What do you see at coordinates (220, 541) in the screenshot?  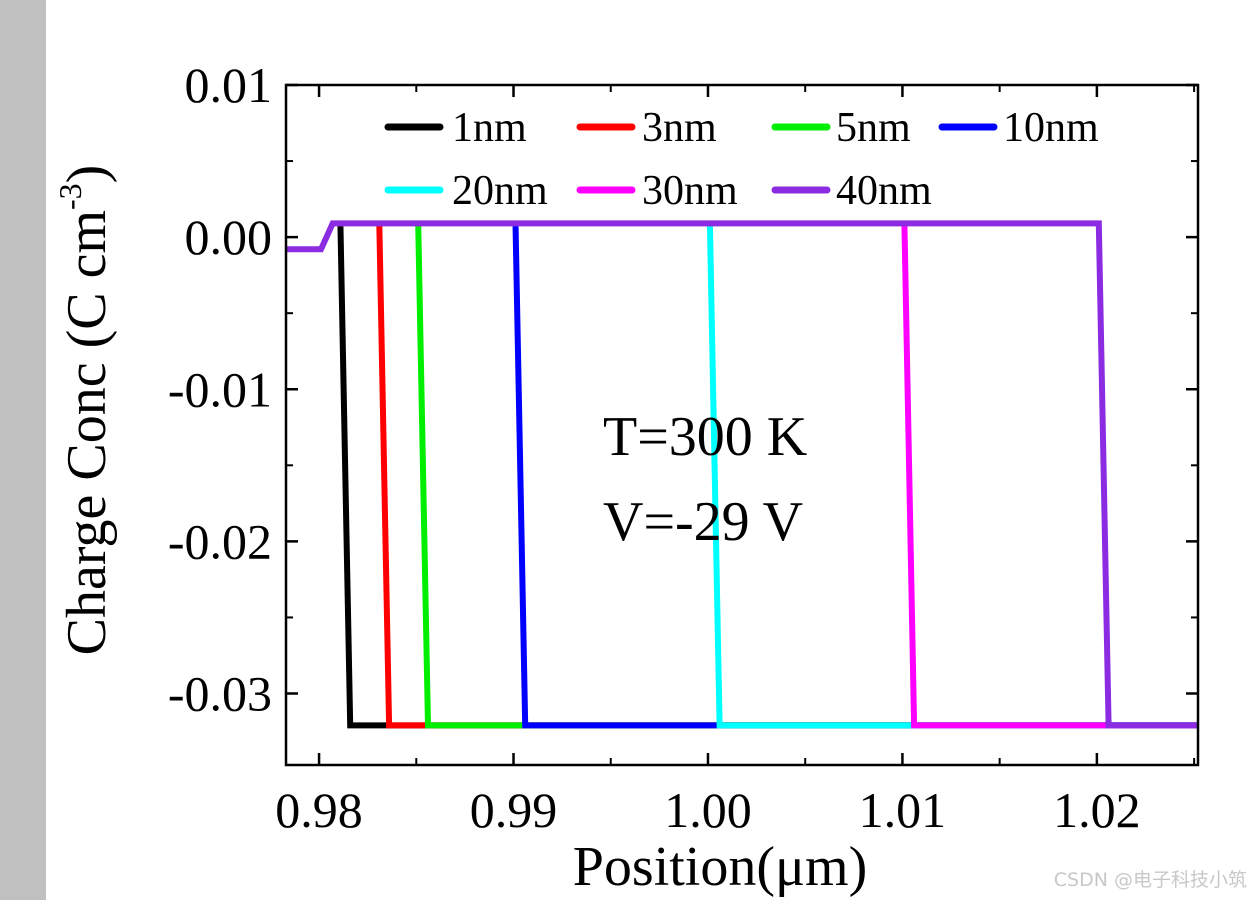 I see `y-tick-label: -0.02` at bounding box center [220, 541].